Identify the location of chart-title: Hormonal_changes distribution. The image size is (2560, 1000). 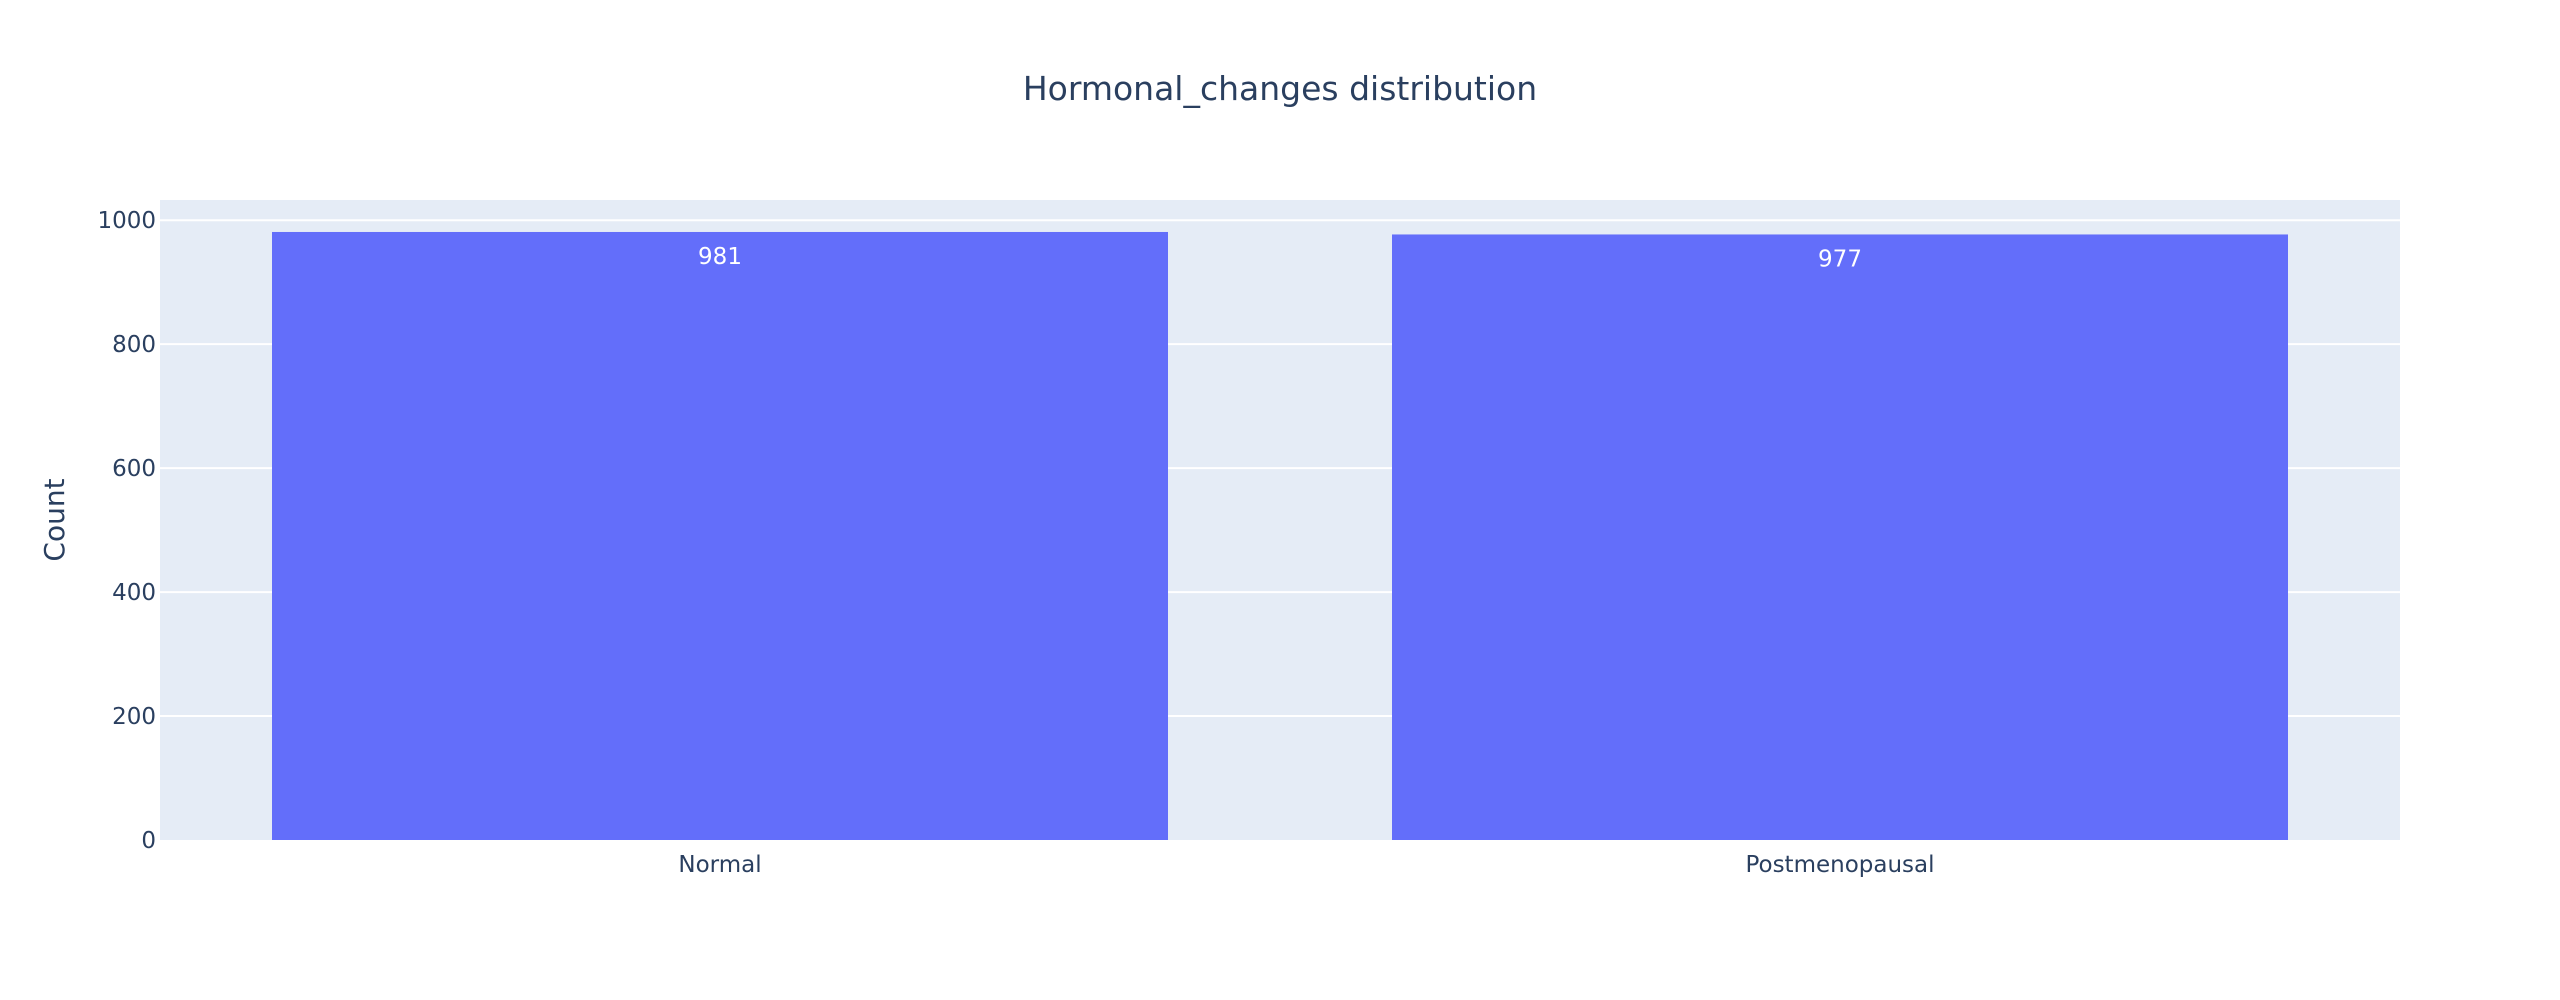
(1280, 88).